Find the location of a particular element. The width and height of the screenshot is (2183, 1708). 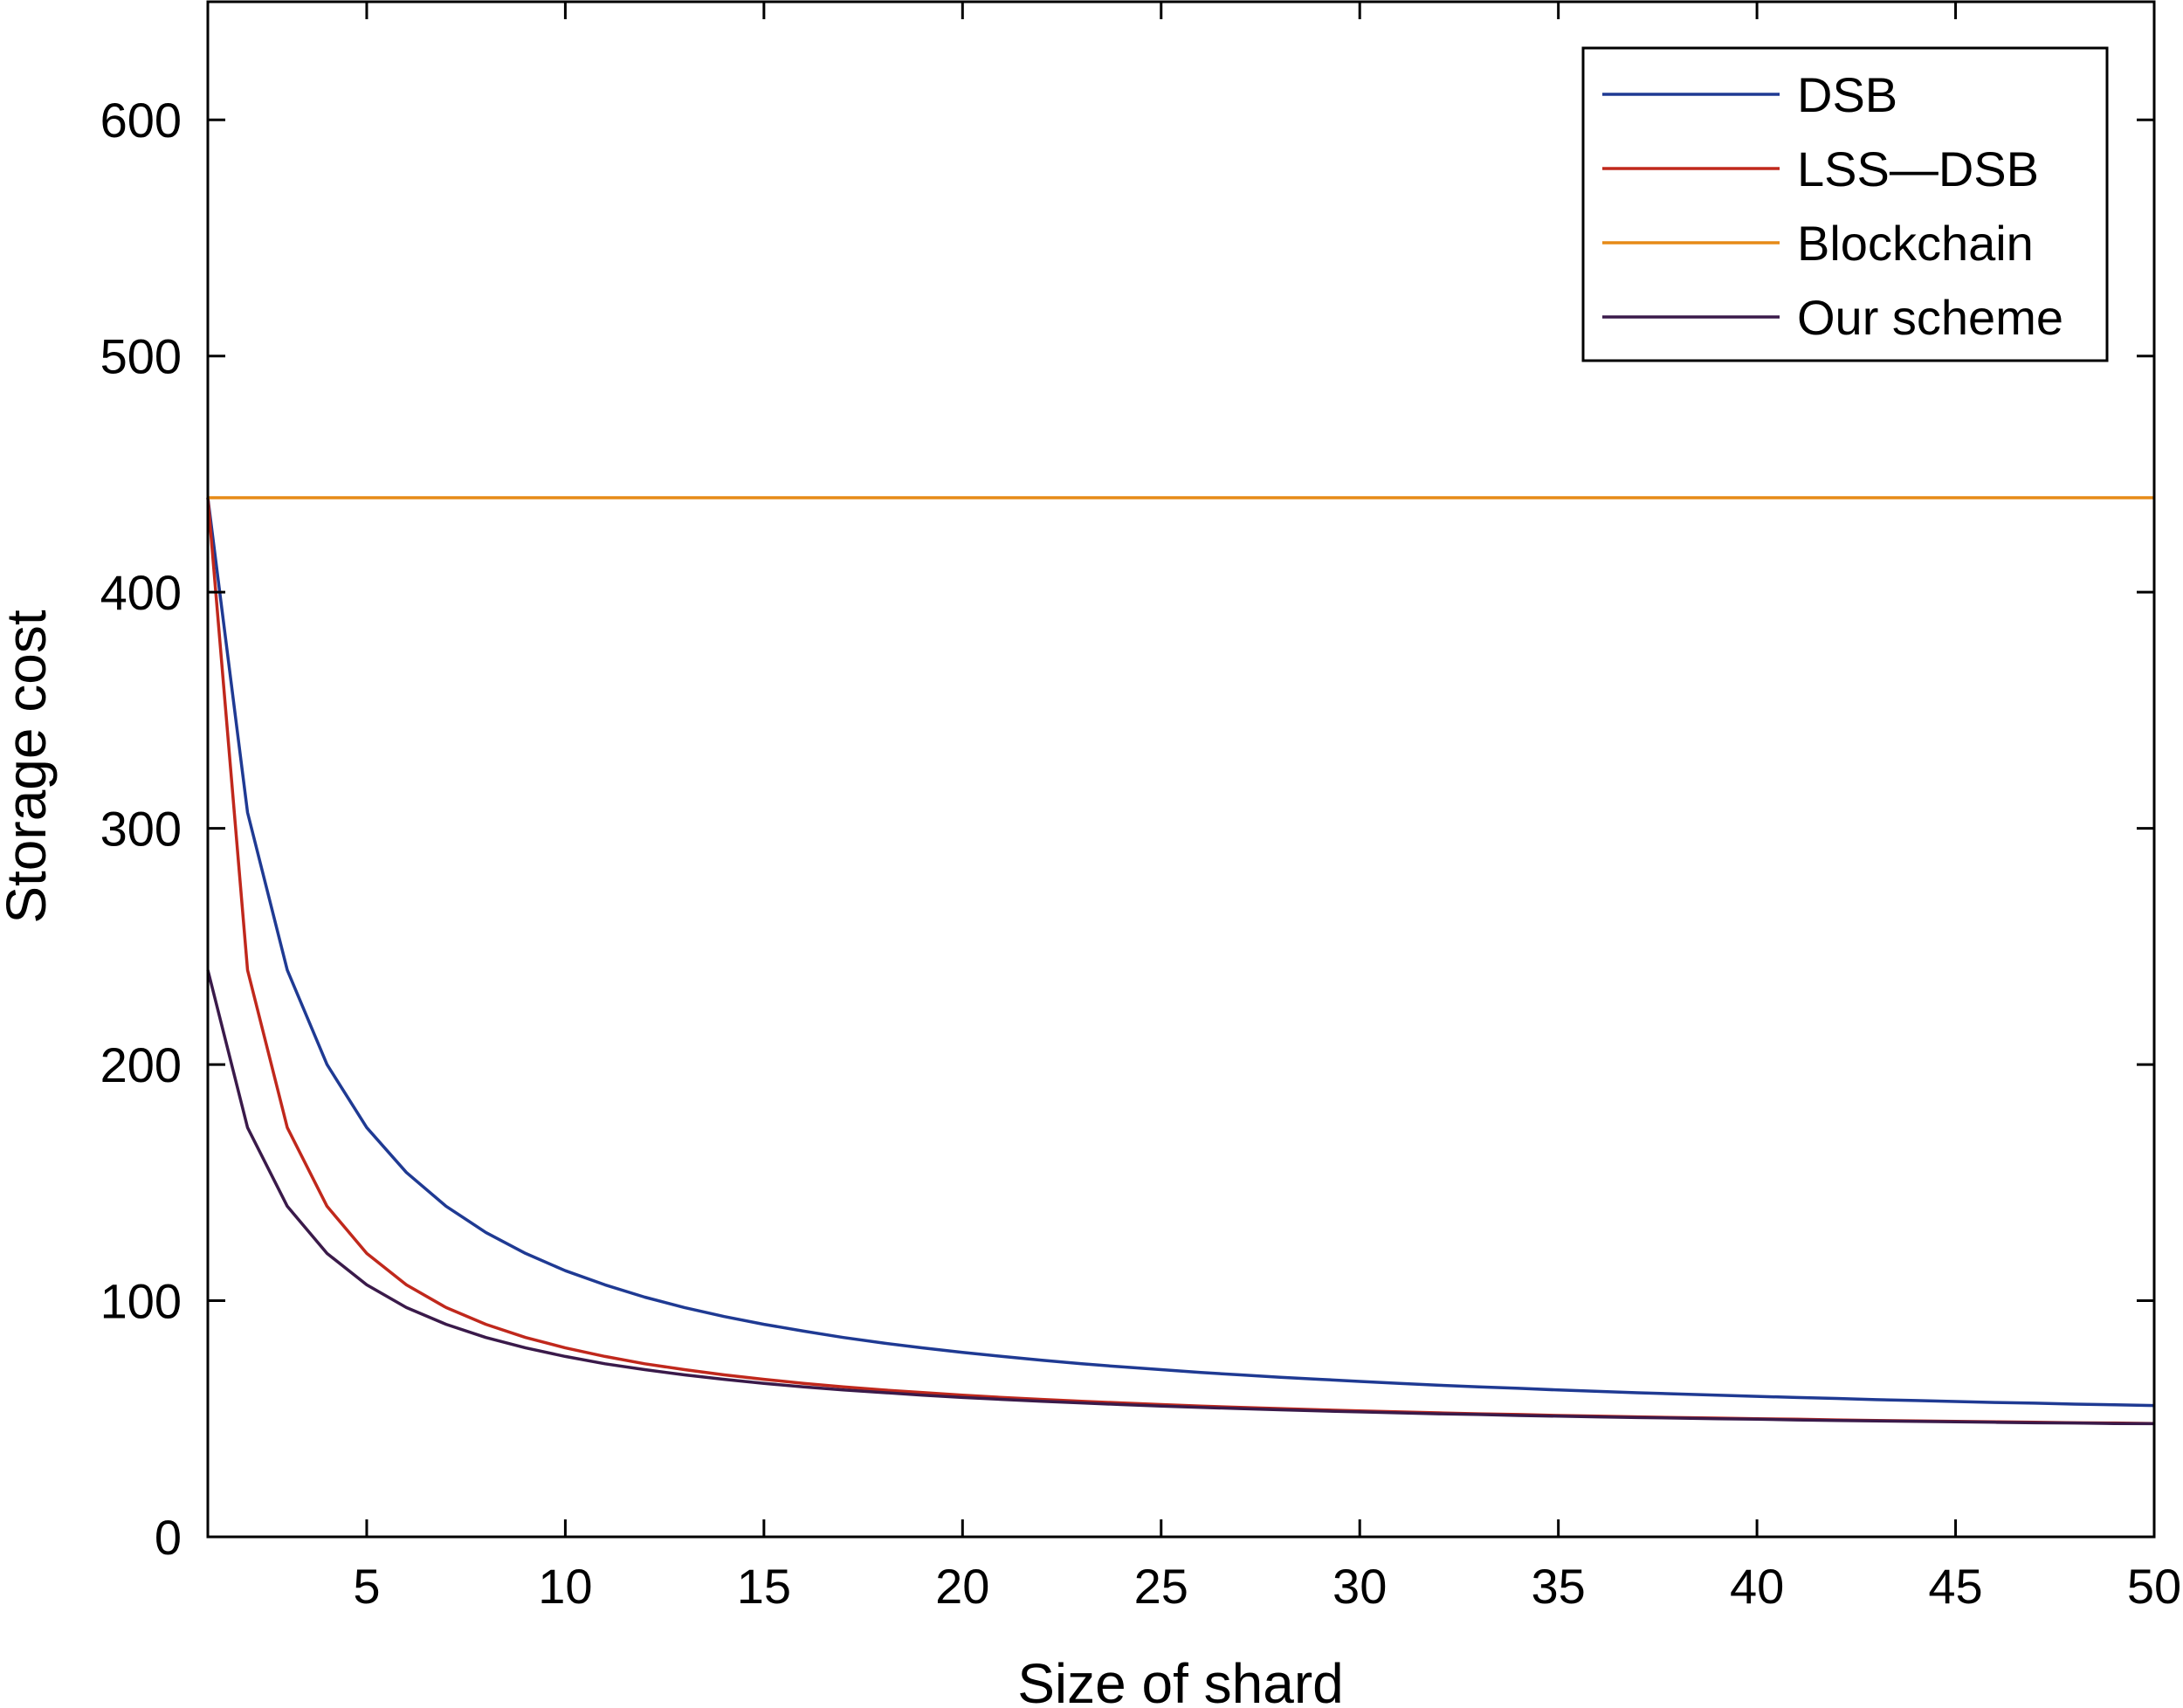

y-tick-label-4: 400 is located at coordinates (141, 592).